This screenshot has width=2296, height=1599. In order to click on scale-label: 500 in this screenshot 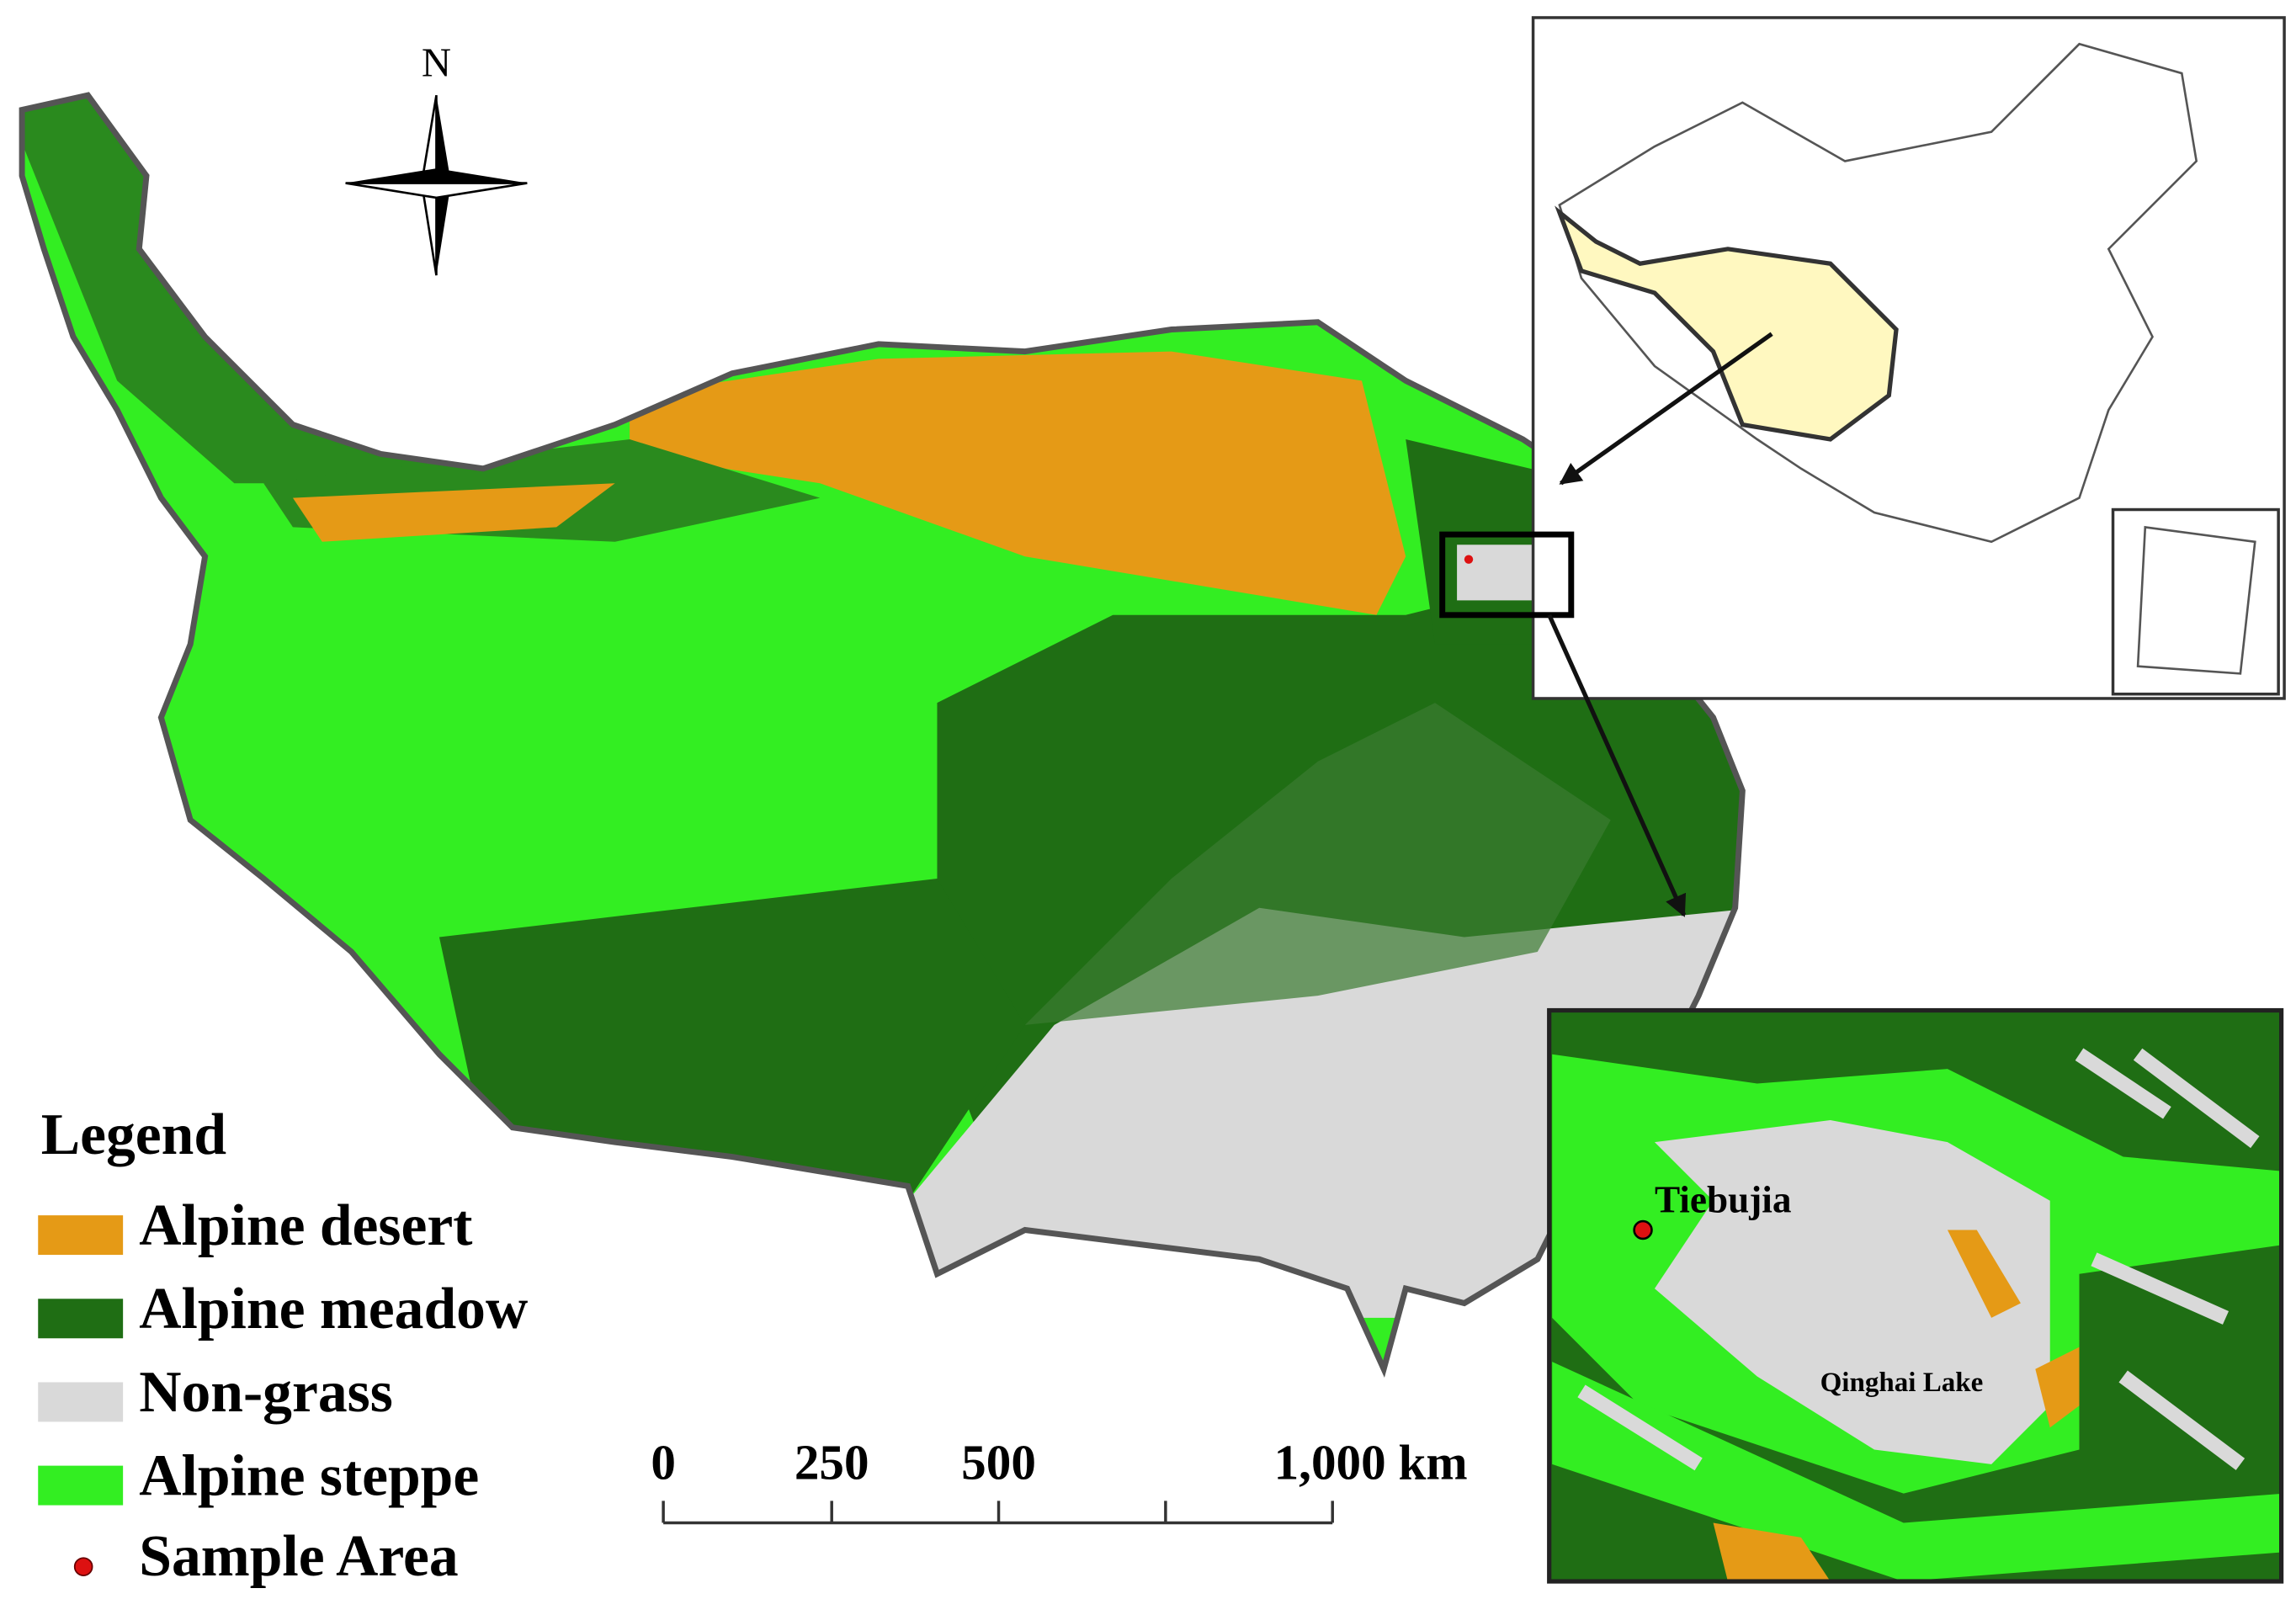, I will do `click(999, 1462)`.